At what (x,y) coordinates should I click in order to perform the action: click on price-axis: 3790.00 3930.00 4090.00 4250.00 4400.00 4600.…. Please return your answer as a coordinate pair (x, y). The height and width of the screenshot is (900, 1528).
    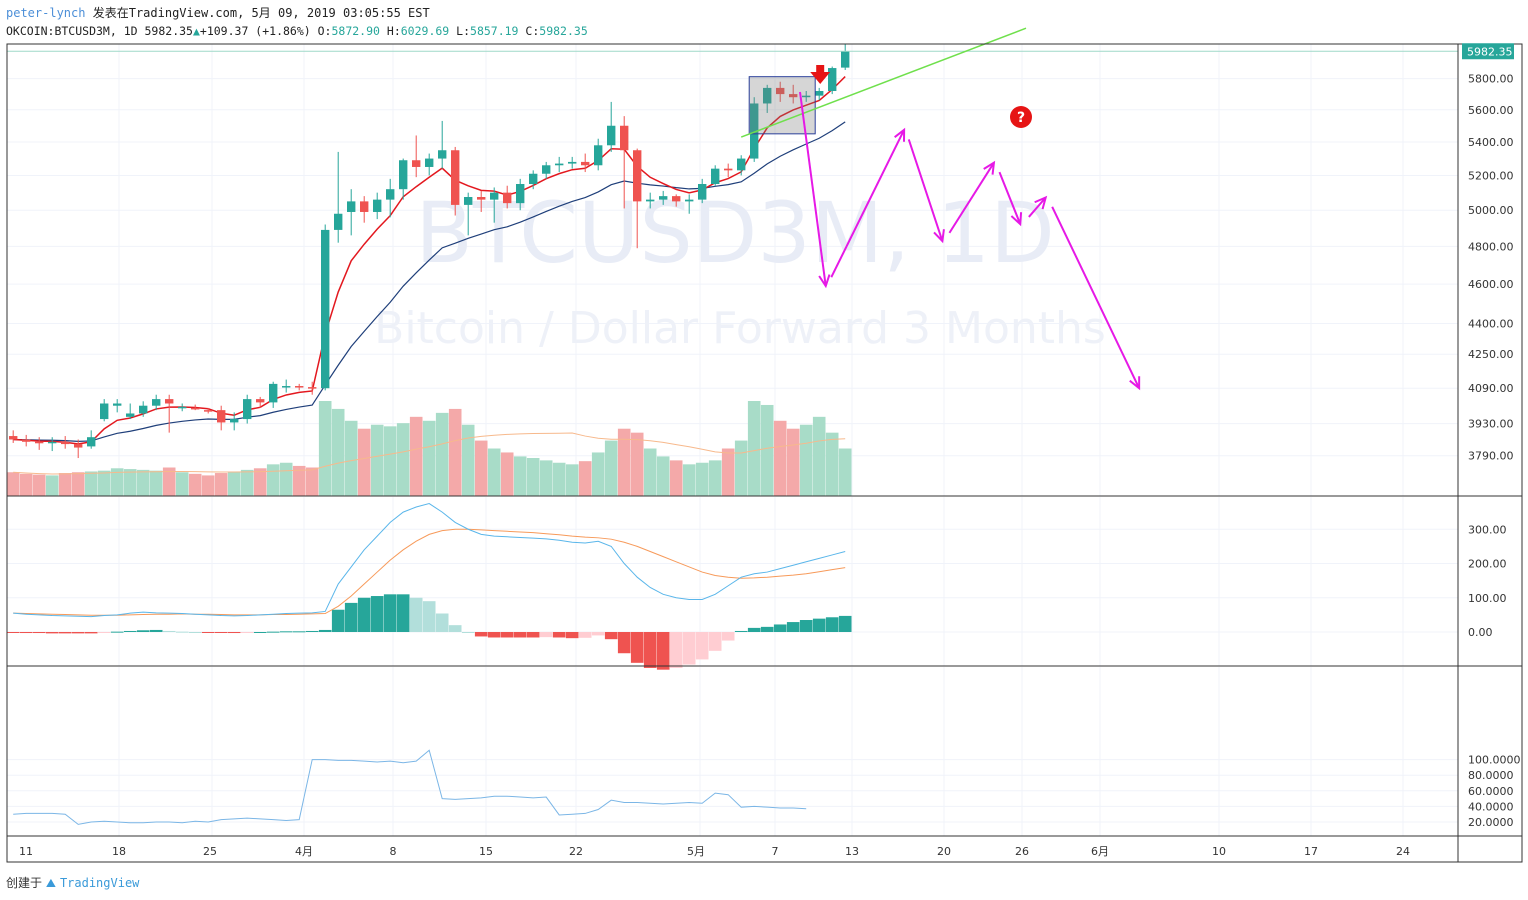
    Looking at the image, I should click on (1491, 436).